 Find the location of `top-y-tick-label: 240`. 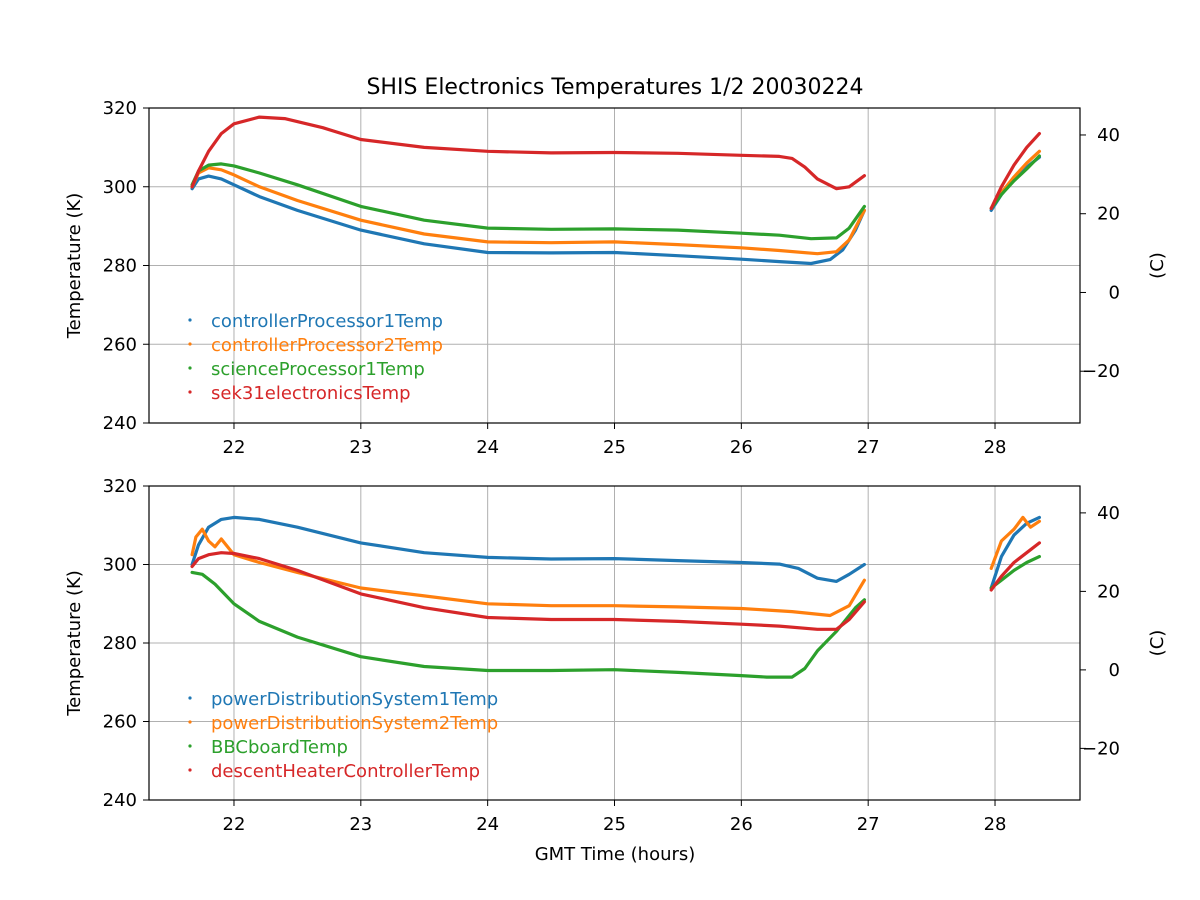

top-y-tick-label: 240 is located at coordinates (120, 423).